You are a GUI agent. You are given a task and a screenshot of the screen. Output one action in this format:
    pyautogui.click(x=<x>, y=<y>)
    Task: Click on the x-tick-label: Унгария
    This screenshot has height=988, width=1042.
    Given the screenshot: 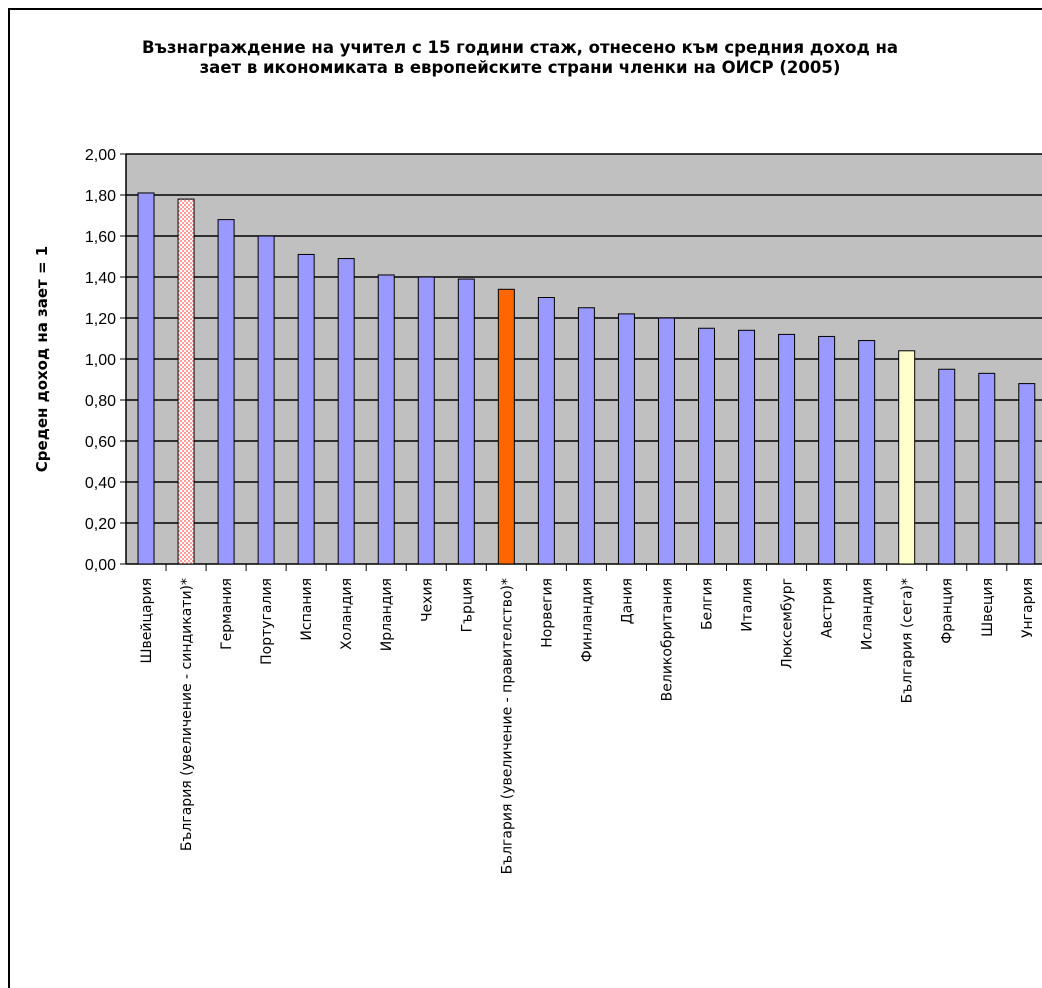 What is the action you would take?
    pyautogui.click(x=1028, y=608)
    